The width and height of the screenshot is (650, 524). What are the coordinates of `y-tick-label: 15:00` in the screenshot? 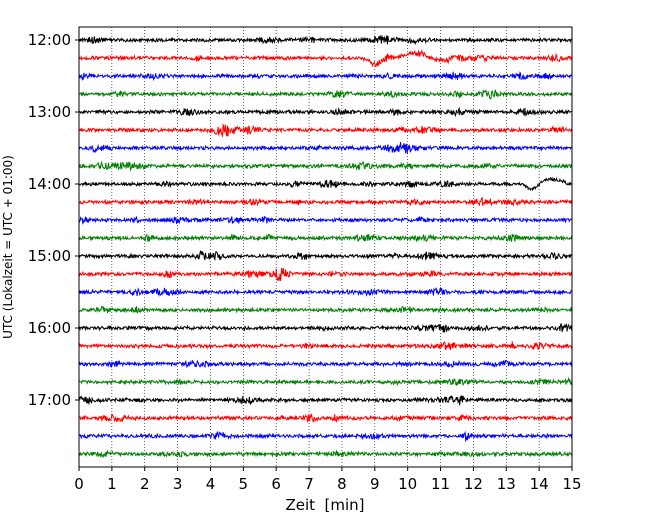 It's located at (49, 256).